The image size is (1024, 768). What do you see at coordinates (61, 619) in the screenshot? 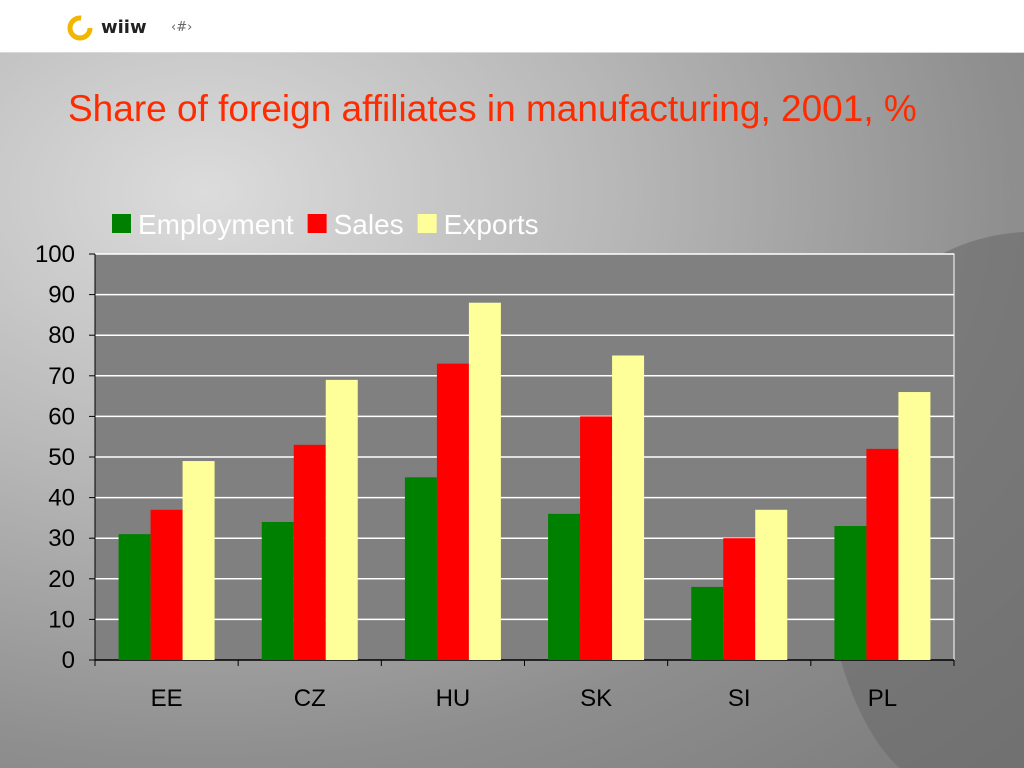
I see `y-tick-label: 10` at bounding box center [61, 619].